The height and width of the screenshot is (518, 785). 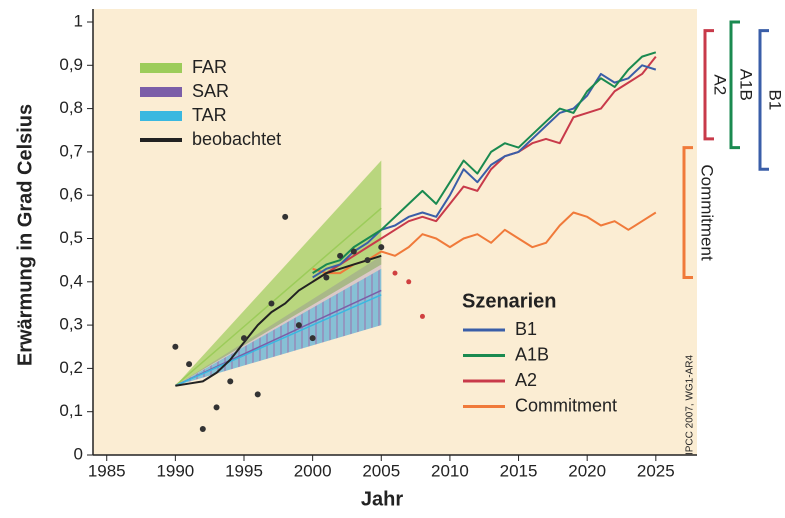 What do you see at coordinates (720, 84) in the screenshot?
I see `bracket-label: A2` at bounding box center [720, 84].